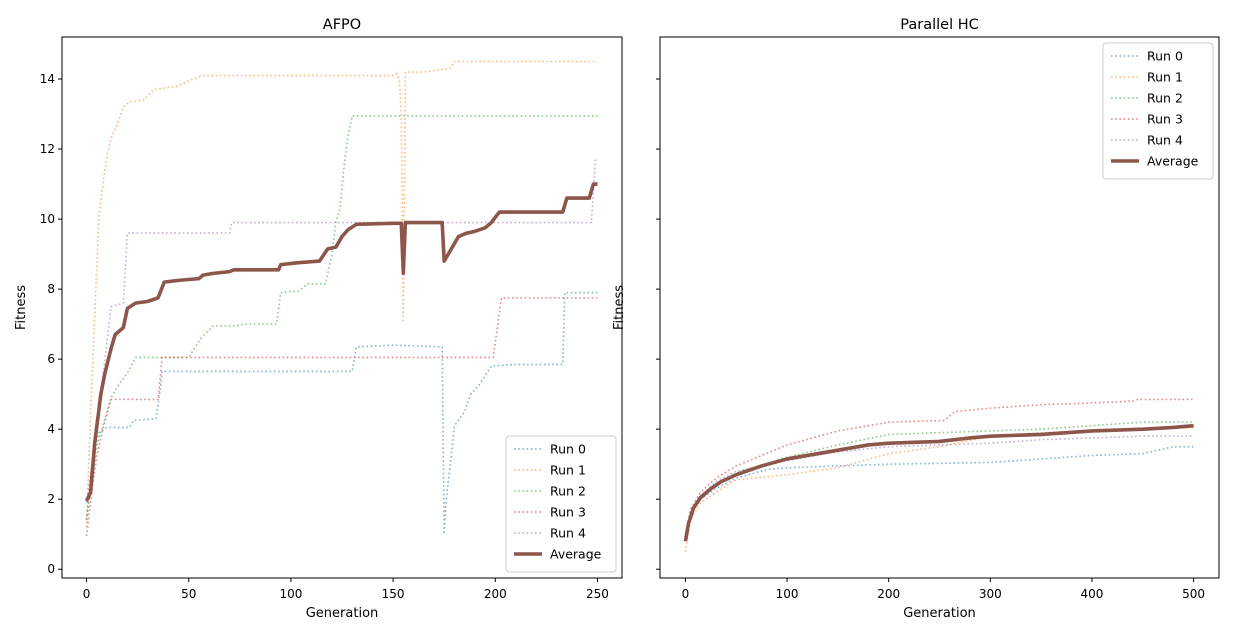  Describe the element at coordinates (597, 594) in the screenshot. I see `x-tick-label: 250` at that location.